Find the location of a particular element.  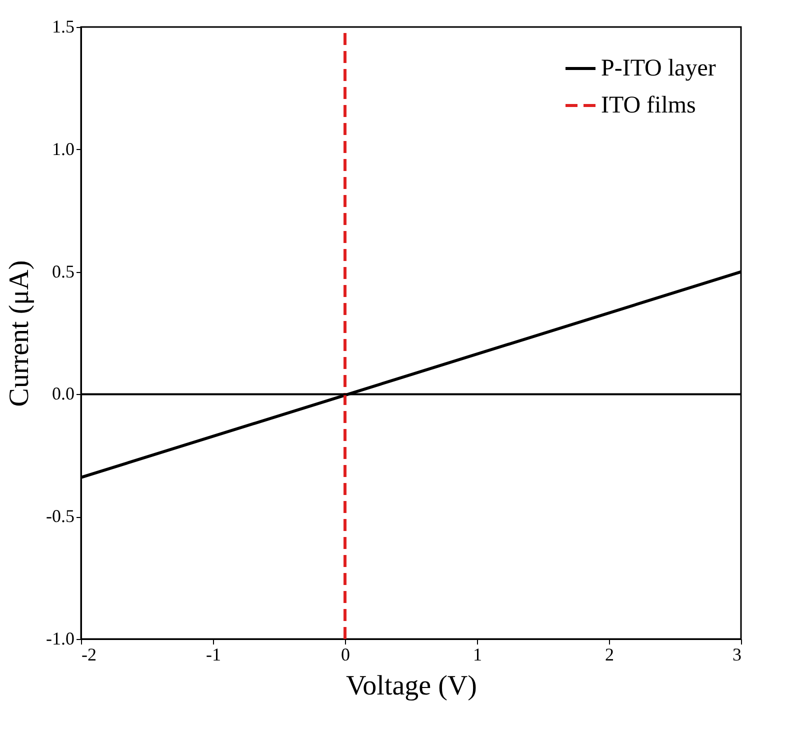

x-axis-title: Voltage (V) is located at coordinates (411, 686).